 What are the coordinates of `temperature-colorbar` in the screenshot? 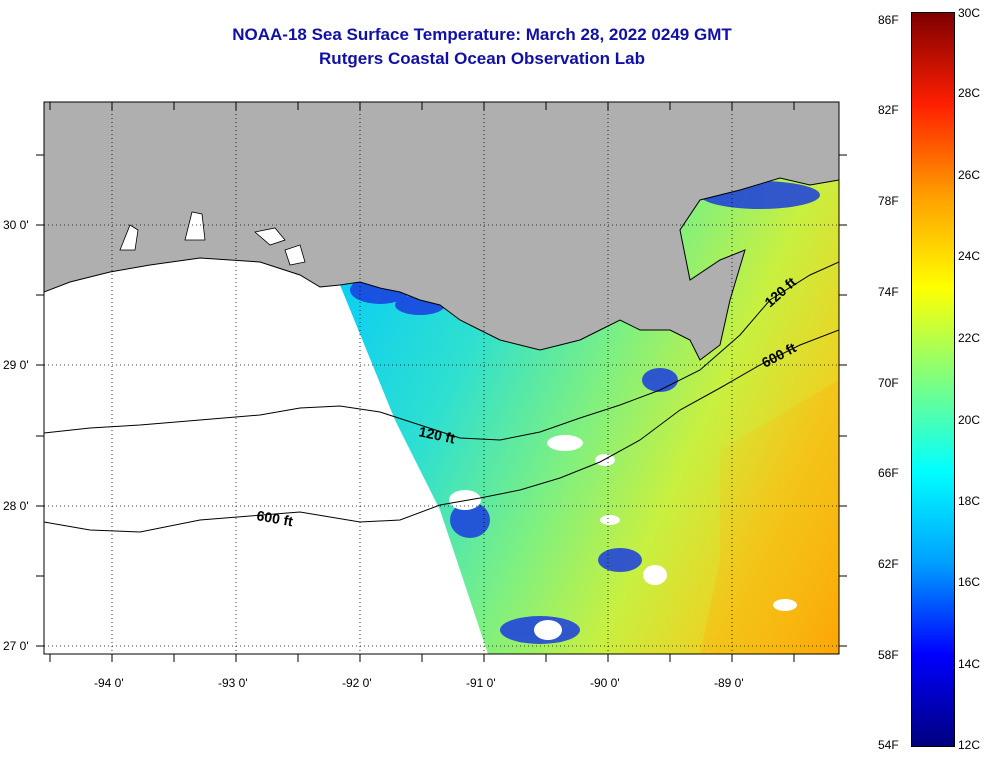 It's located at (933, 379).